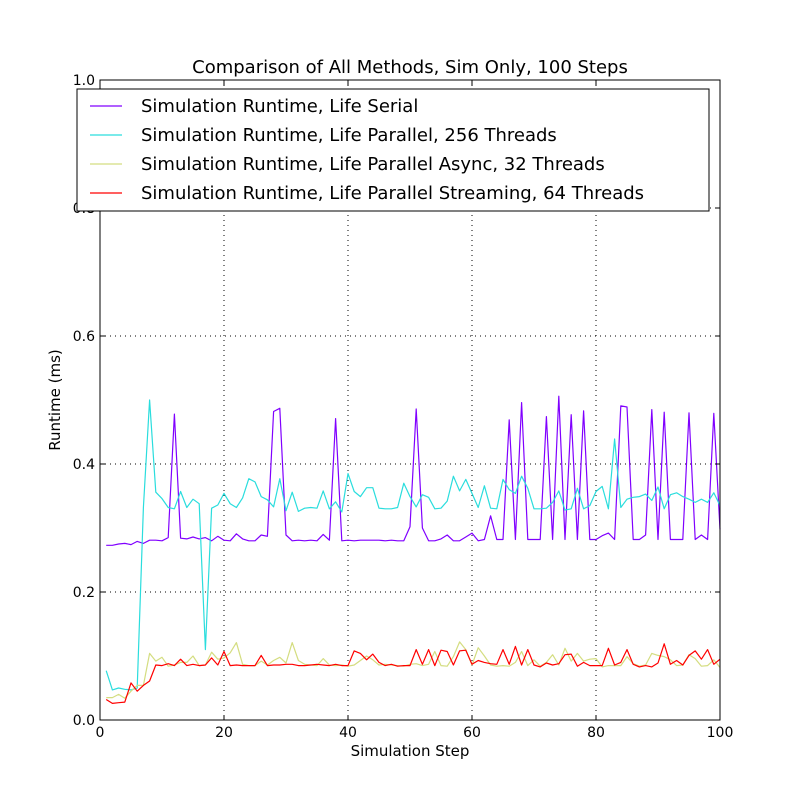  Describe the element at coordinates (55, 400) in the screenshot. I see `y-axis-label: Runtime (ms)` at that location.